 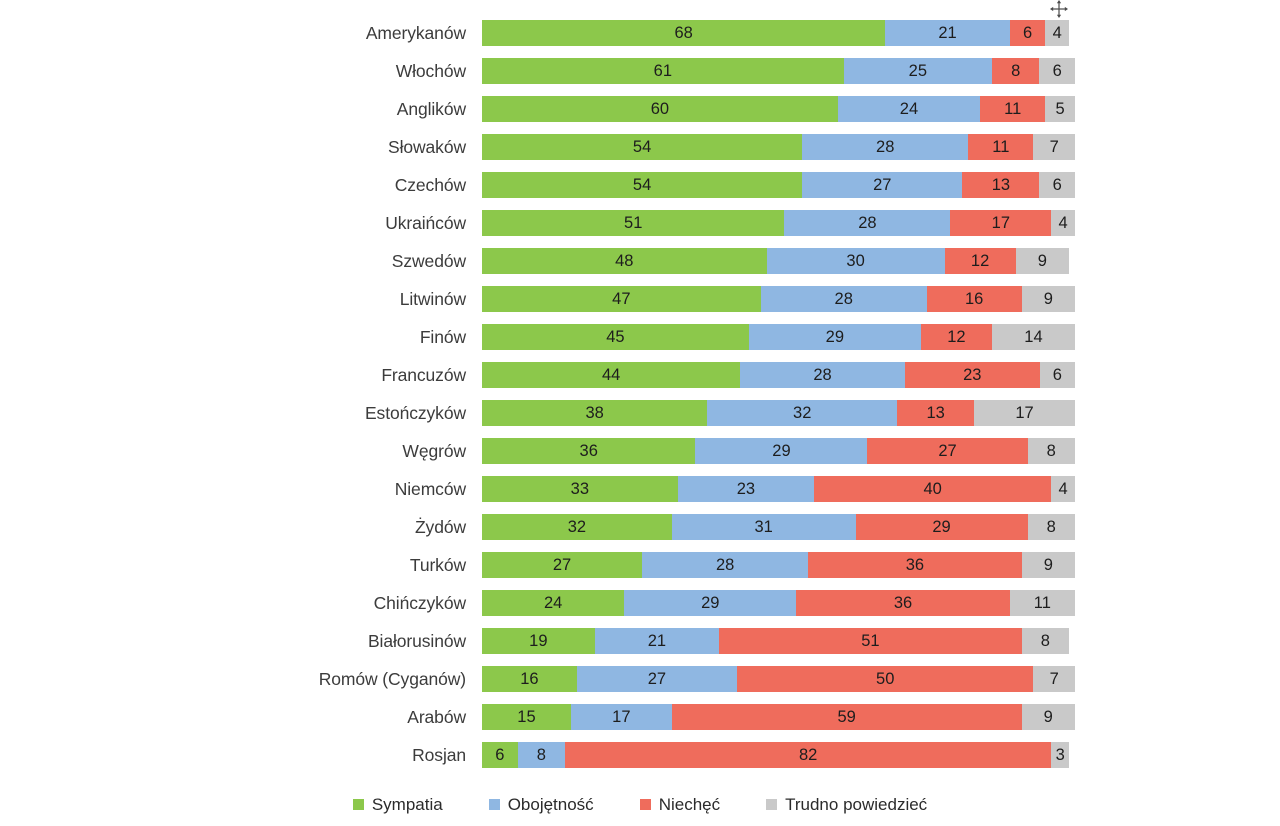 I want to click on legend-item: Obojętność, so click(x=541, y=804).